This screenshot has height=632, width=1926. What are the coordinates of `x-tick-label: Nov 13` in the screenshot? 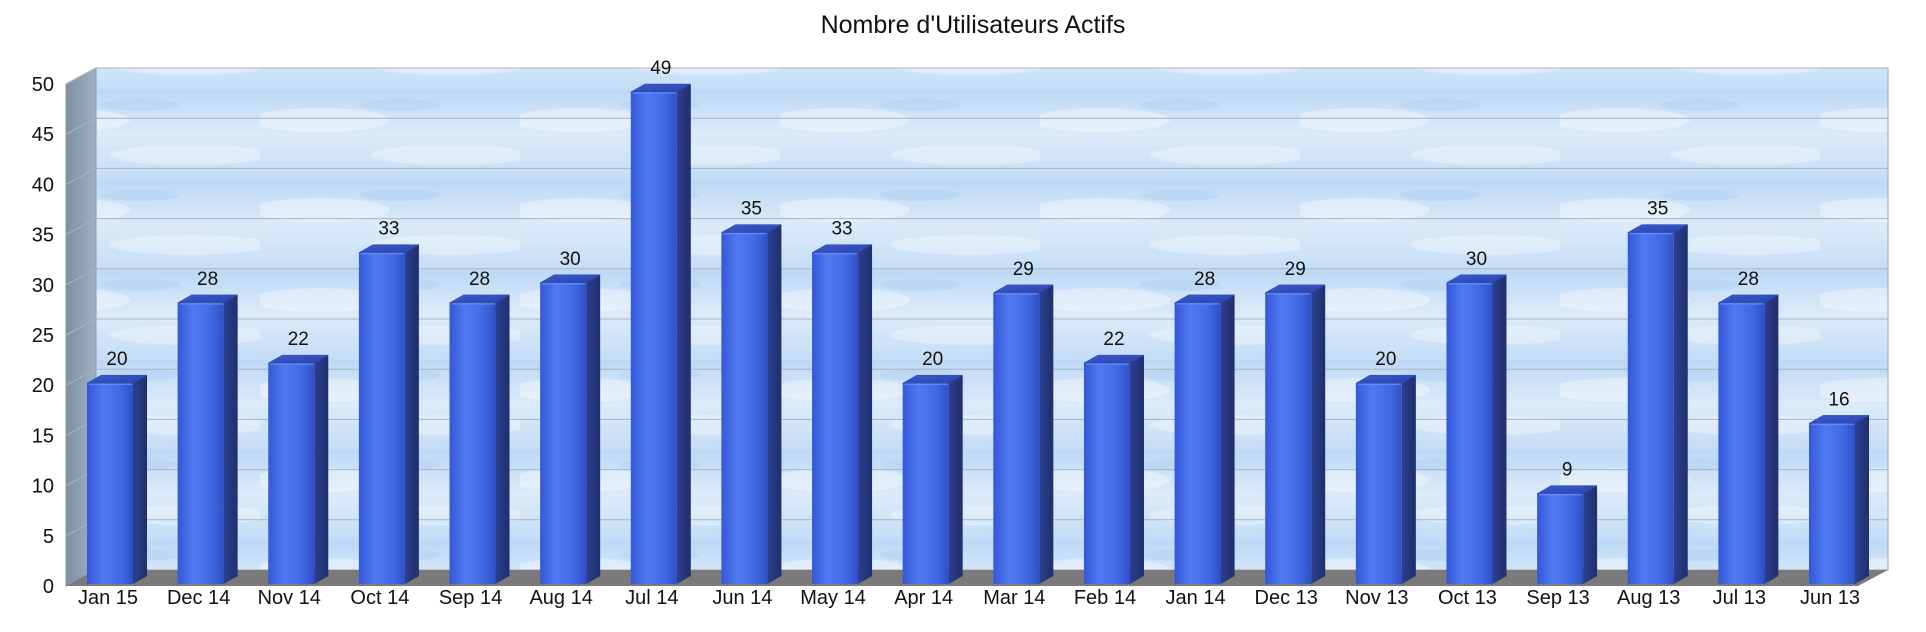 It's located at (1376, 598).